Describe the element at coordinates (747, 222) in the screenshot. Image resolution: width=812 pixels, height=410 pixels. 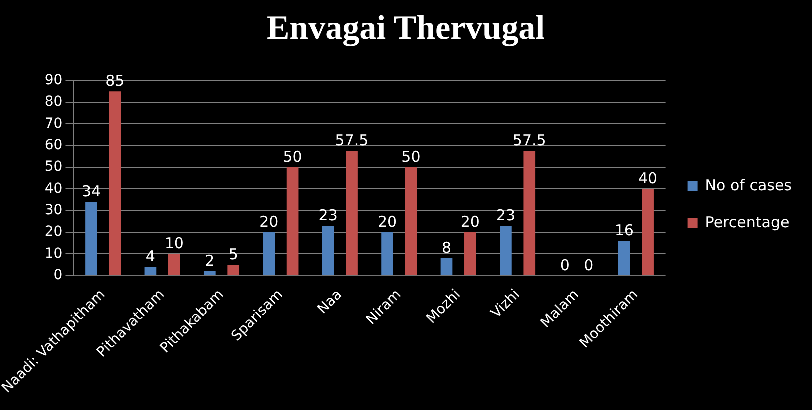
I see `legend-label: Percentage` at that location.